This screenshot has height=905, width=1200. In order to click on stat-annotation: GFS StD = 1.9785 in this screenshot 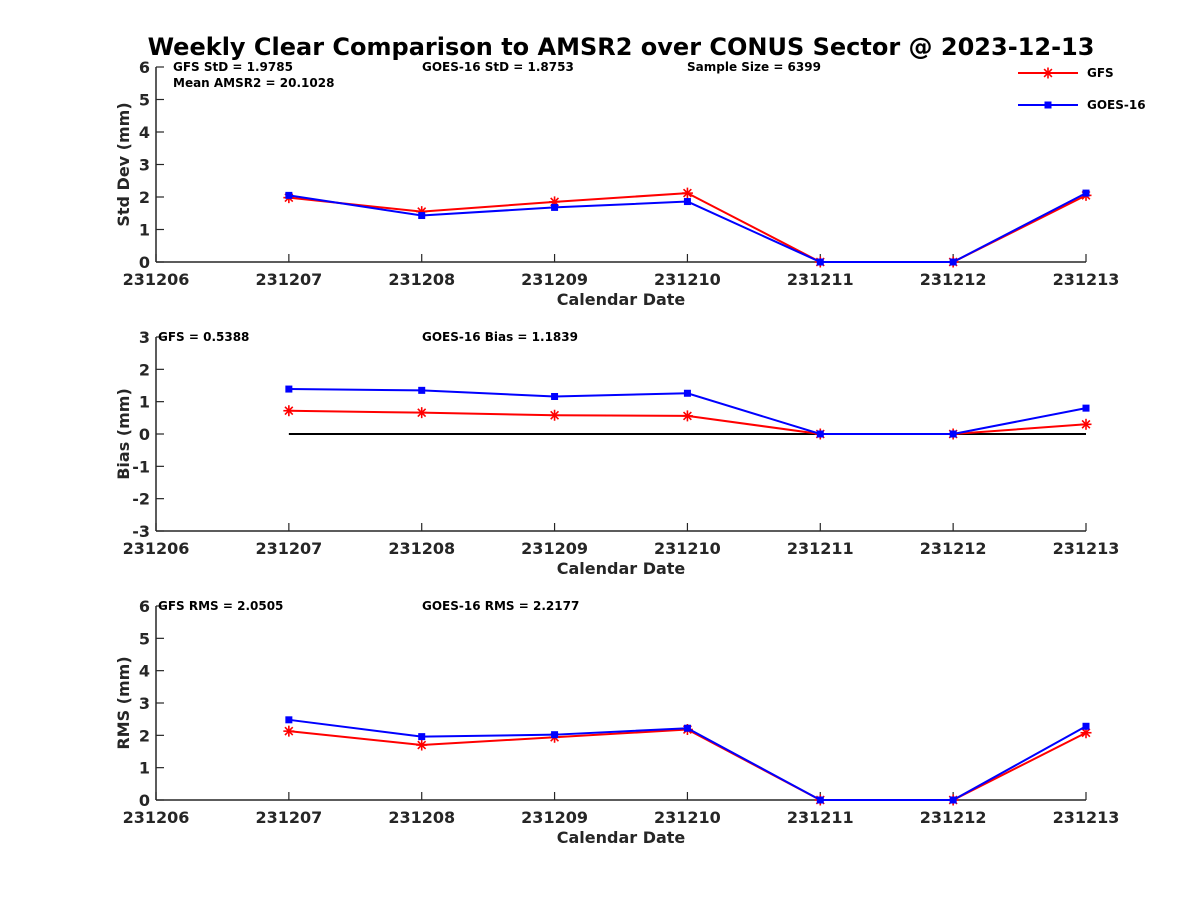, I will do `click(233, 67)`.